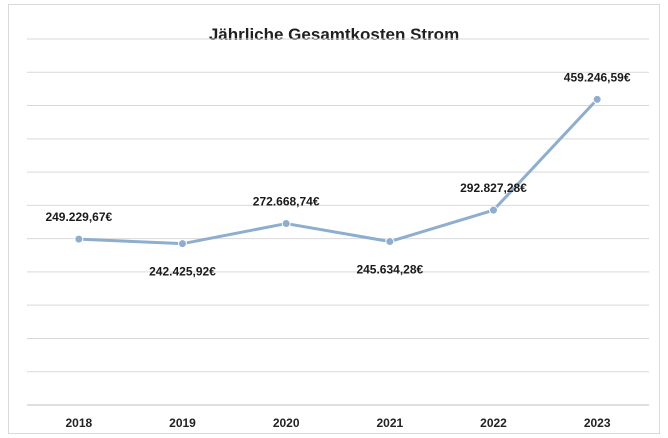  What do you see at coordinates (597, 99) in the screenshot?
I see `data-point-2023` at bounding box center [597, 99].